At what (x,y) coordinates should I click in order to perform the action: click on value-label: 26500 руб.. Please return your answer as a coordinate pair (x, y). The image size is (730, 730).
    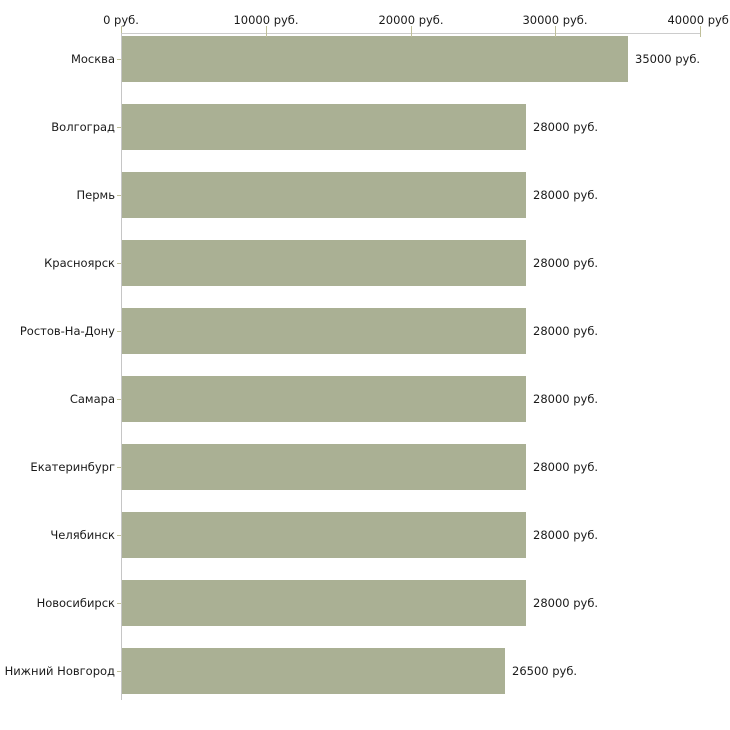
    Looking at the image, I should click on (545, 671).